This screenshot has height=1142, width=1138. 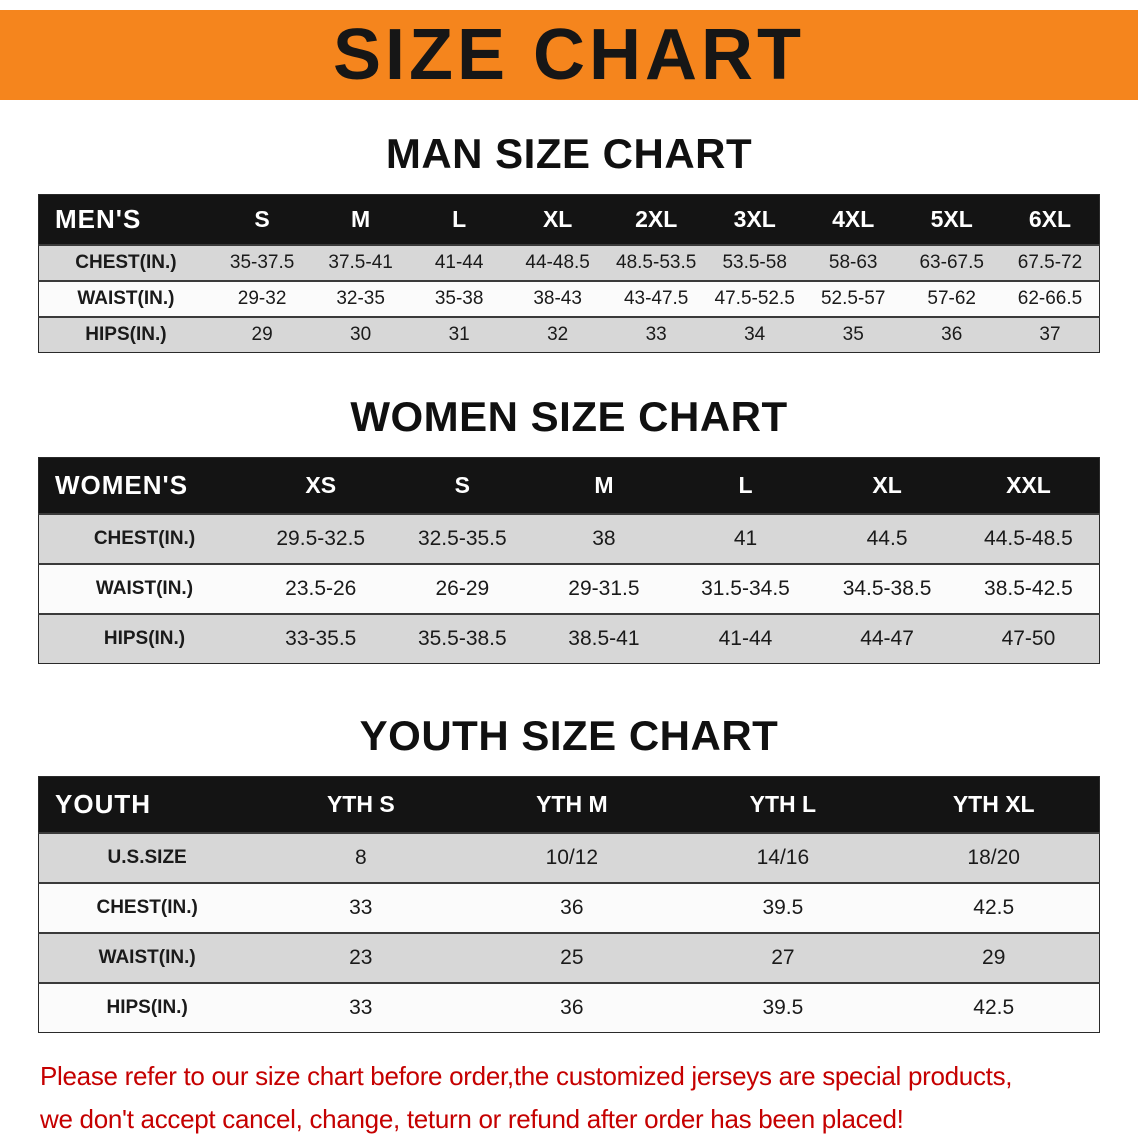 What do you see at coordinates (147, 857) in the screenshot?
I see `row-label-cell: U.S.SIZE` at bounding box center [147, 857].